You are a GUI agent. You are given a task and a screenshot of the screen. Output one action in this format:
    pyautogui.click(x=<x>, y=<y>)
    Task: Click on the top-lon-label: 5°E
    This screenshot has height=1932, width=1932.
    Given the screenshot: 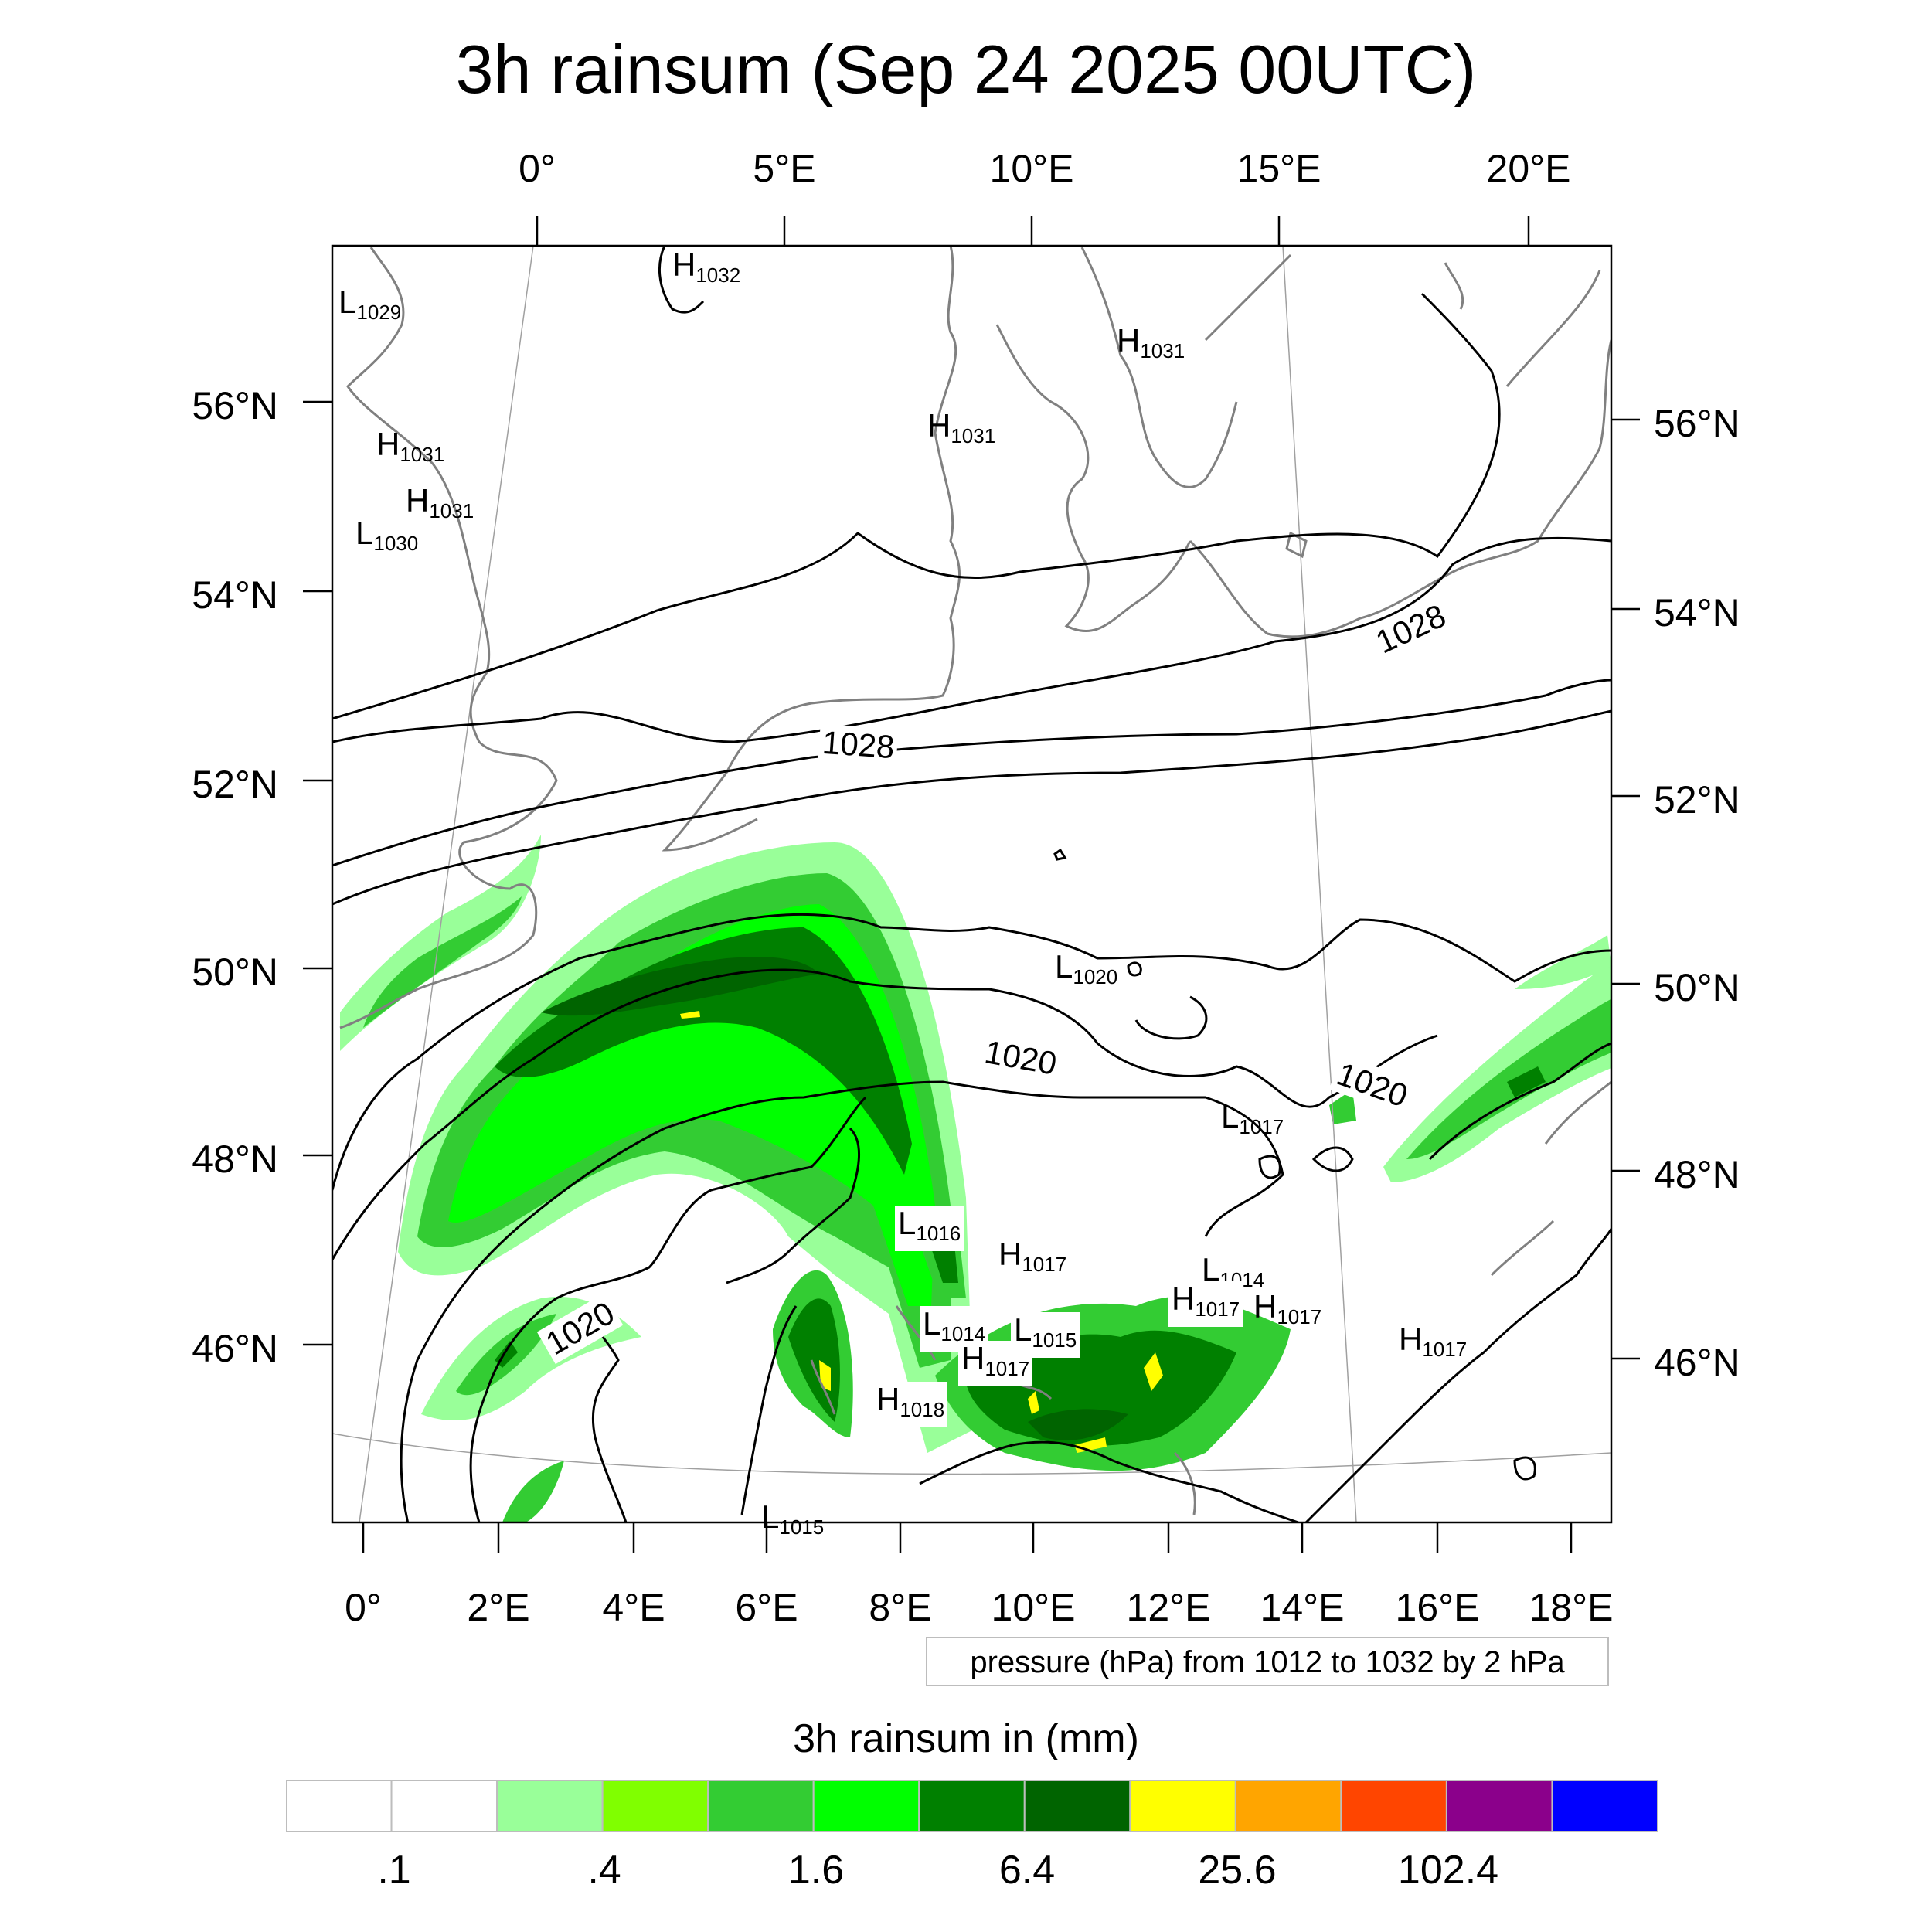 What is the action you would take?
    pyautogui.click(x=784, y=168)
    